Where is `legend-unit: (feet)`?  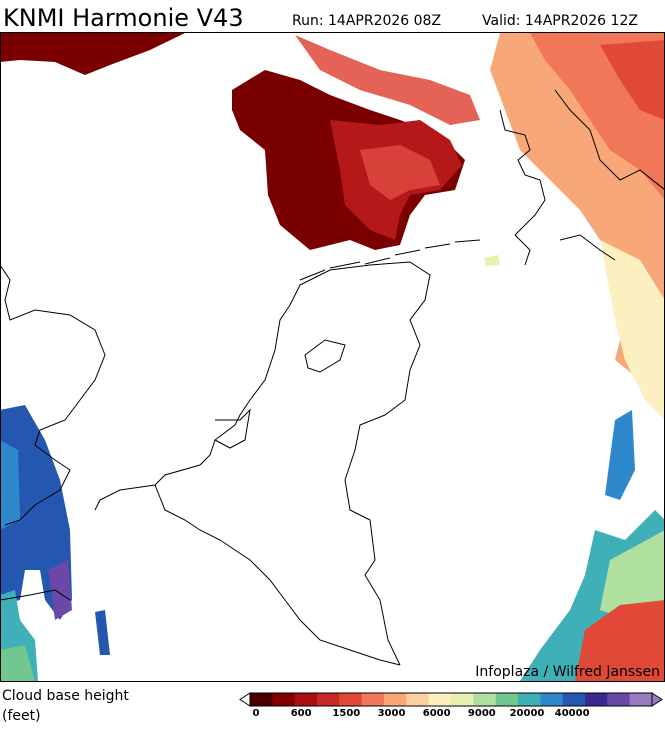
legend-unit: (feet) is located at coordinates (21, 716).